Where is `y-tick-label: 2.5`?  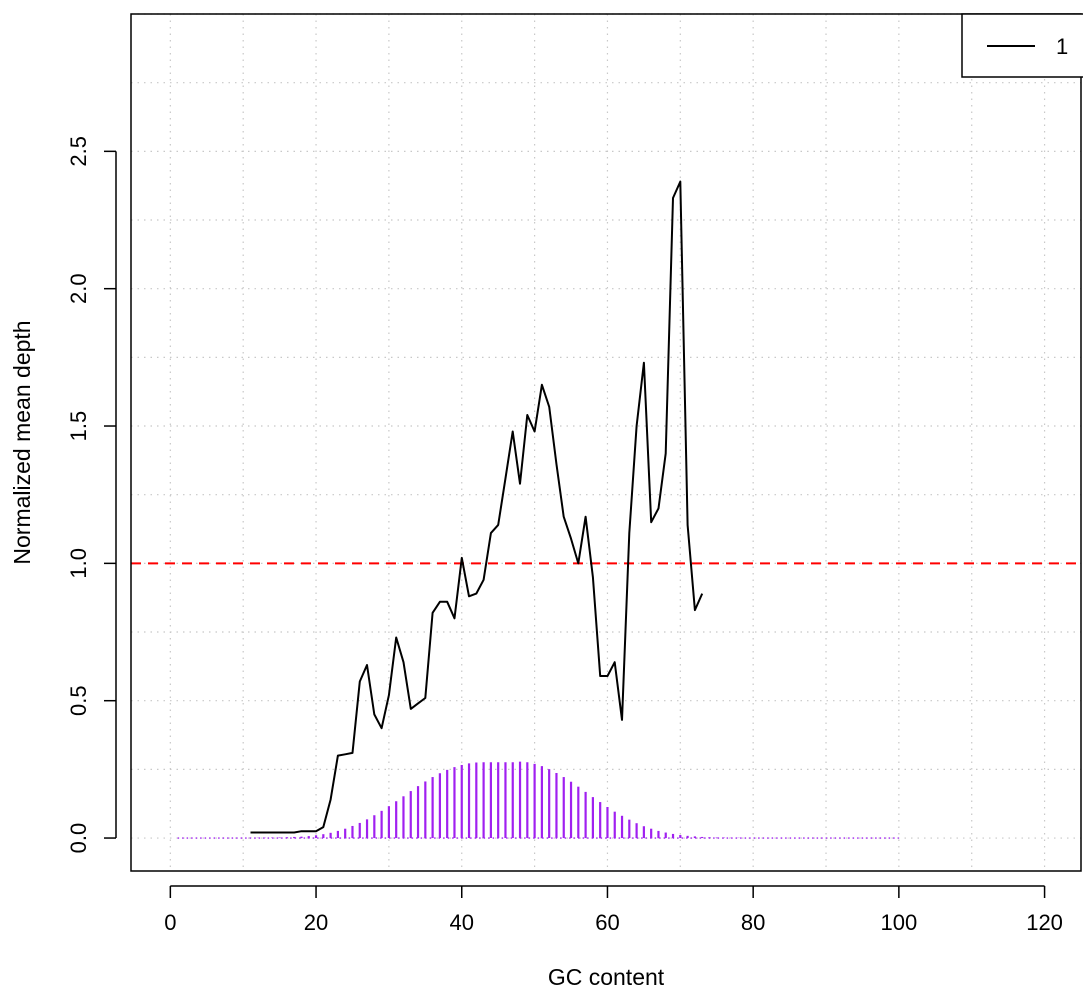 y-tick-label: 2.5 is located at coordinates (78, 151).